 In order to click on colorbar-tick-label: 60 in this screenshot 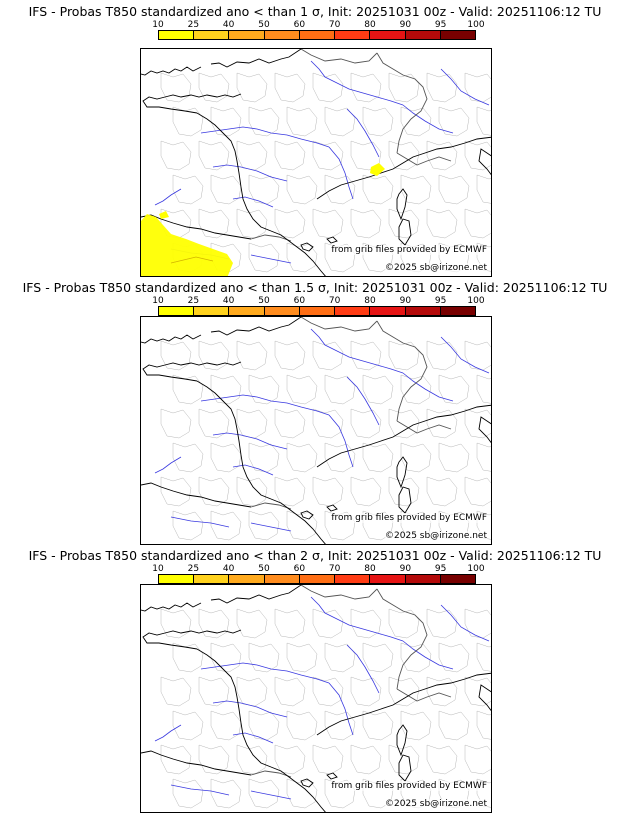, I will do `click(299, 569)`.